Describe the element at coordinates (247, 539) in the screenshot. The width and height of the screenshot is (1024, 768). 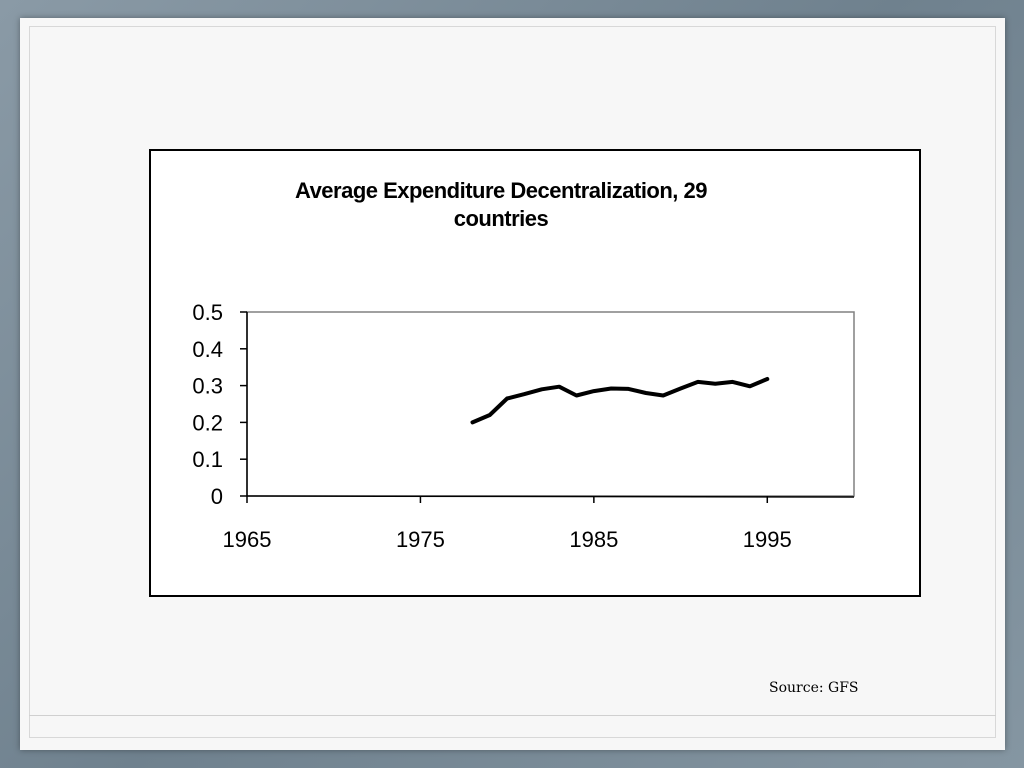
I see `x-tick-label: 1965` at that location.